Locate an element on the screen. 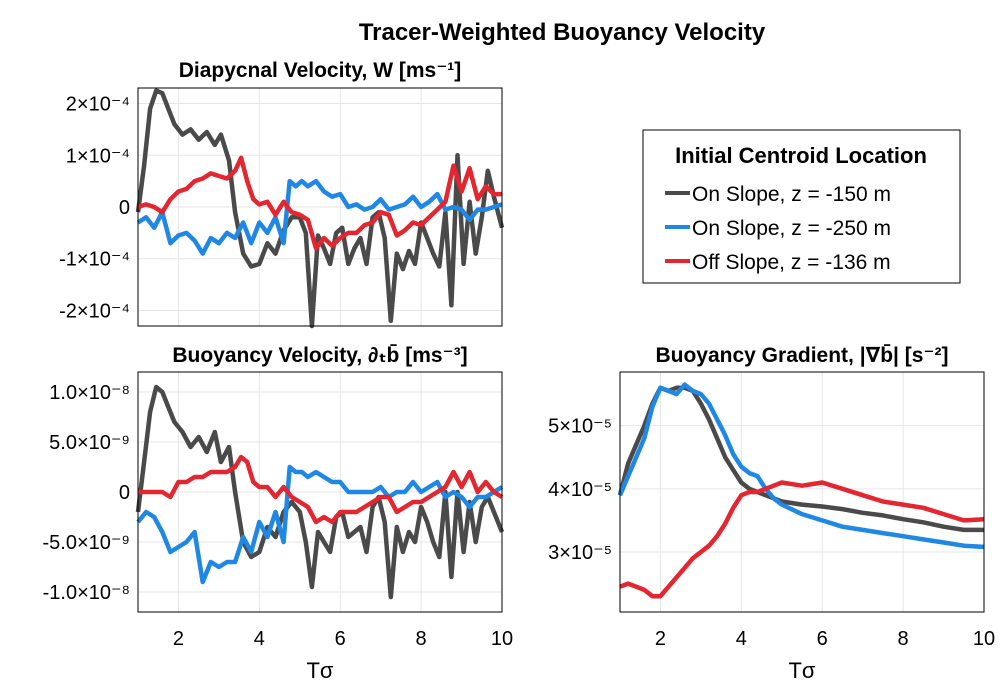 This screenshot has width=1000, height=700. xaxis-label-buoyancy-gradient: Tσ is located at coordinates (801, 670).